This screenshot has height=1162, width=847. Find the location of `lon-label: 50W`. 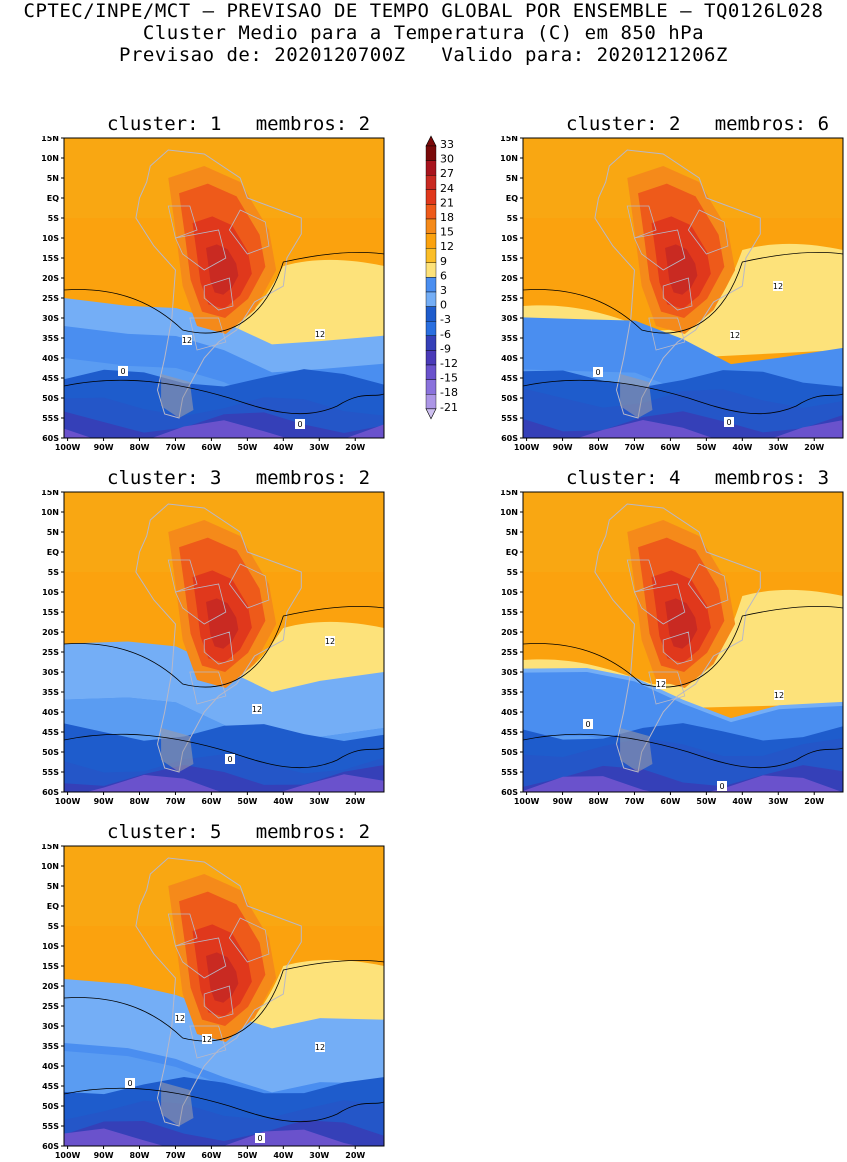

lon-label: 50W is located at coordinates (247, 447).